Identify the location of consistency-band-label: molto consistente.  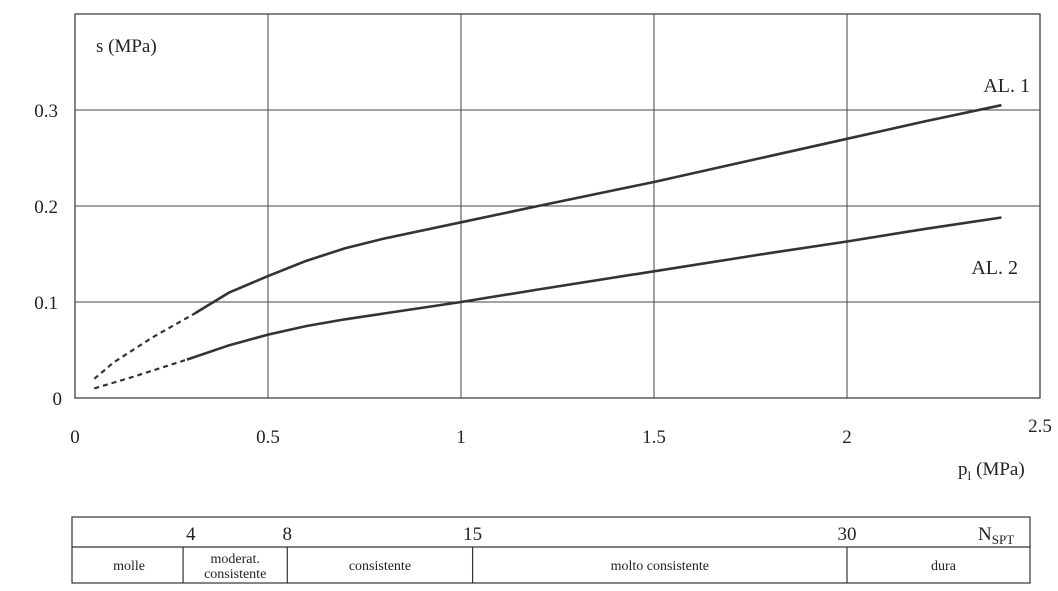
(660, 566).